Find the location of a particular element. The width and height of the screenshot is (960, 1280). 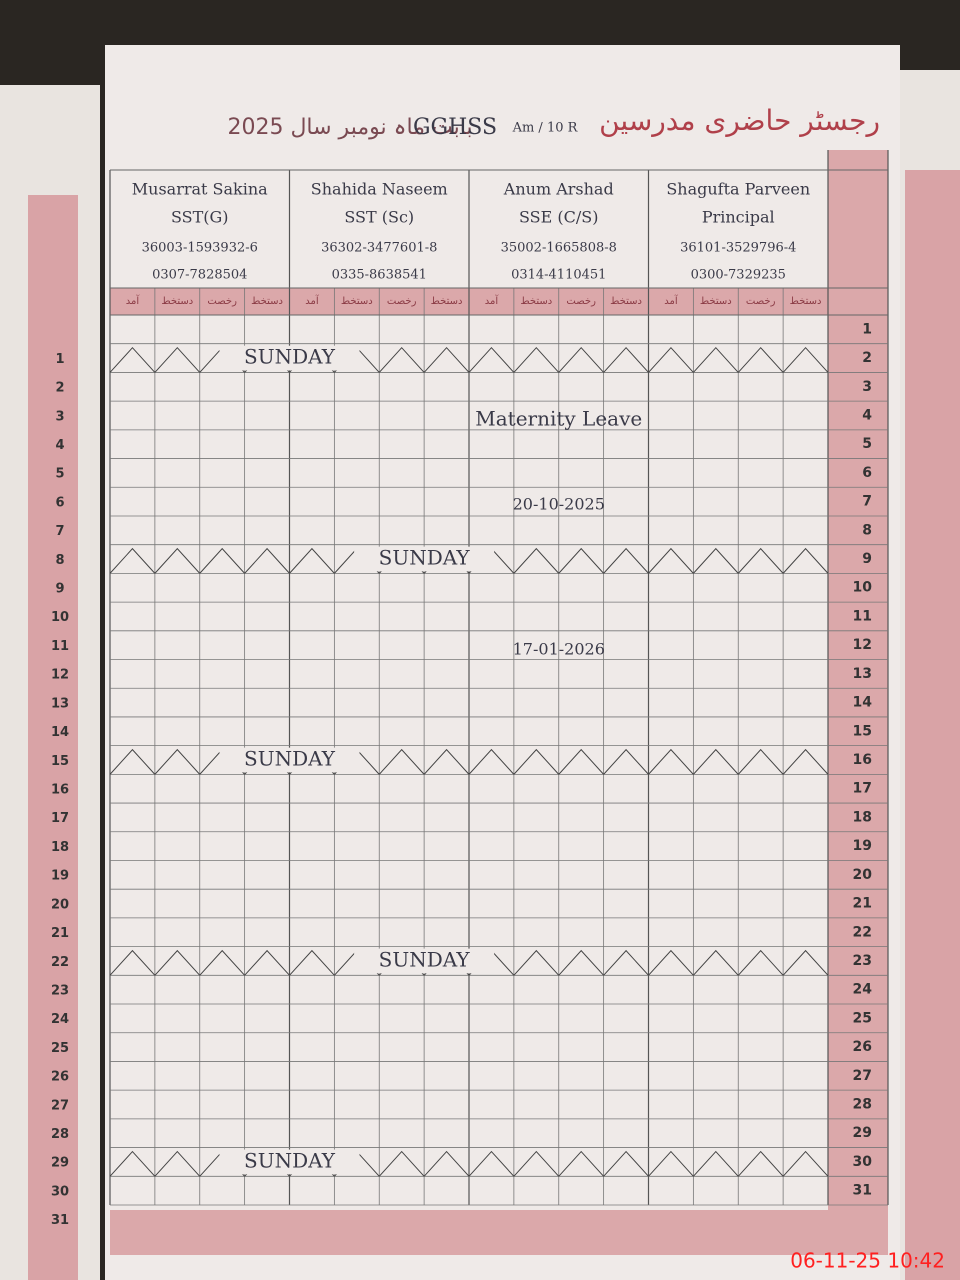

teacher-cnic: 35002-1665808-8 is located at coordinates (559, 248).